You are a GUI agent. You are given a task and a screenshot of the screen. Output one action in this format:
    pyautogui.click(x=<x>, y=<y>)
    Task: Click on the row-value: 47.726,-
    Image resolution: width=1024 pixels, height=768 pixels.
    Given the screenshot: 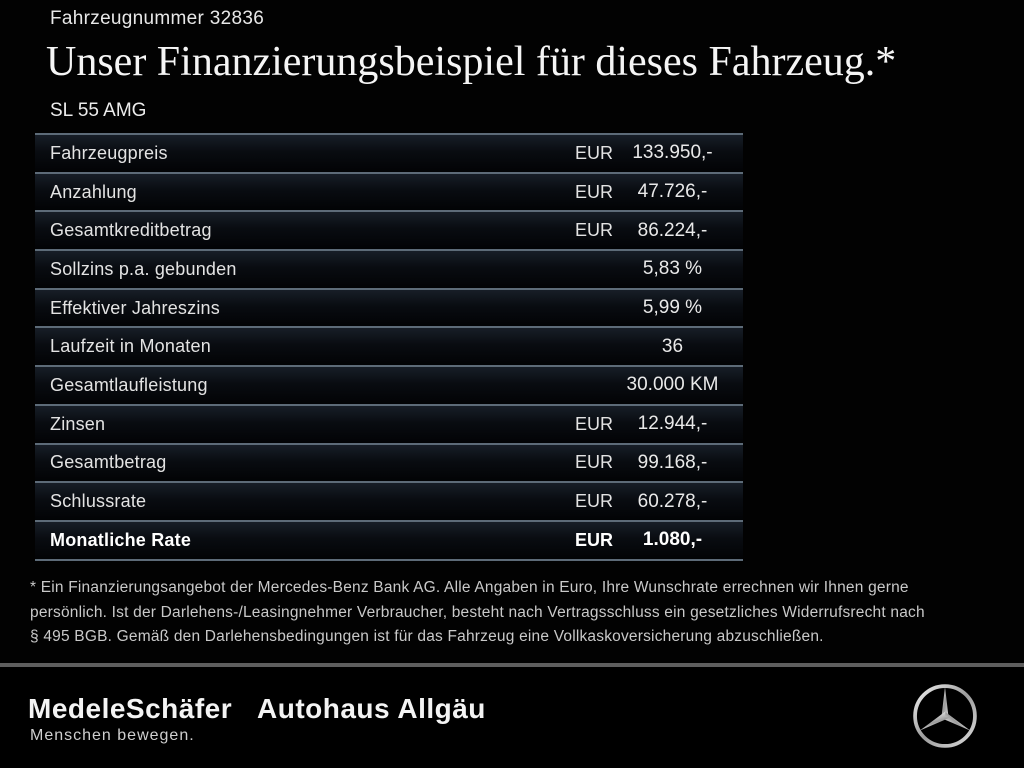 What is the action you would take?
    pyautogui.click(x=672, y=192)
    